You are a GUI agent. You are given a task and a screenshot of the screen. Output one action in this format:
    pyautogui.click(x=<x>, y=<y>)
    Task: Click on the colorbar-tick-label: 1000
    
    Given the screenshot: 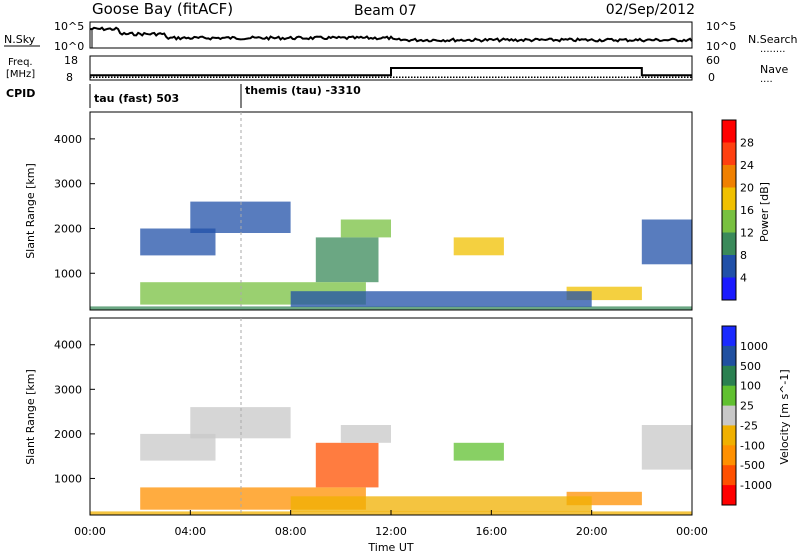 What is the action you would take?
    pyautogui.click(x=754, y=346)
    